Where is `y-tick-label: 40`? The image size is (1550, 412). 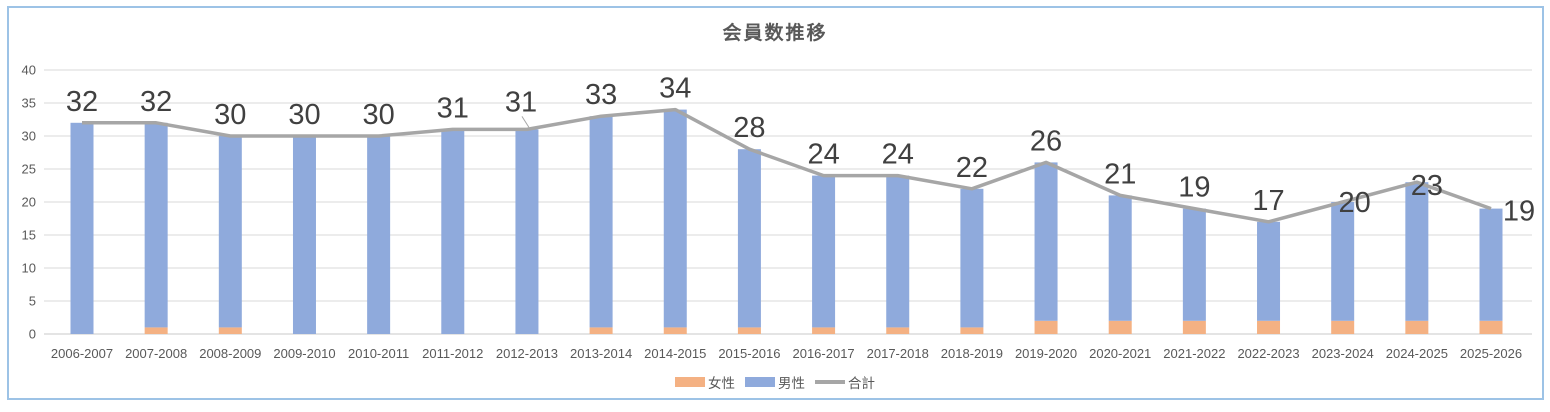
y-tick-label: 40 is located at coordinates (29, 70).